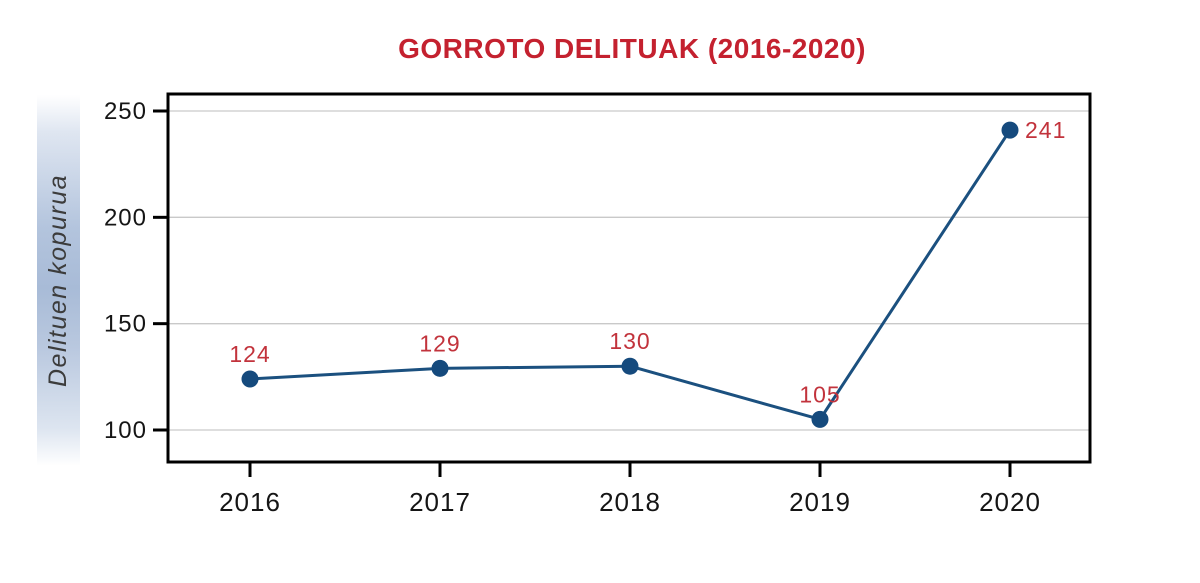  What do you see at coordinates (1010, 502) in the screenshot?
I see `x-tick-label-2020: 2020` at bounding box center [1010, 502].